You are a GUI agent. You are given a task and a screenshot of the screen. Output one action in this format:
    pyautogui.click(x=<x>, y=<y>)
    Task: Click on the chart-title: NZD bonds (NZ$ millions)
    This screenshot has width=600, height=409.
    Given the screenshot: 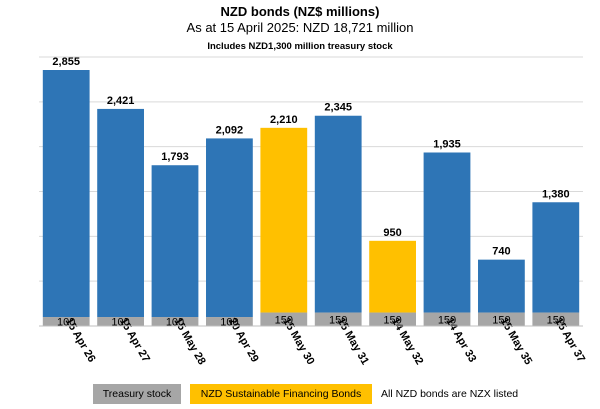 What is the action you would take?
    pyautogui.click(x=300, y=11)
    